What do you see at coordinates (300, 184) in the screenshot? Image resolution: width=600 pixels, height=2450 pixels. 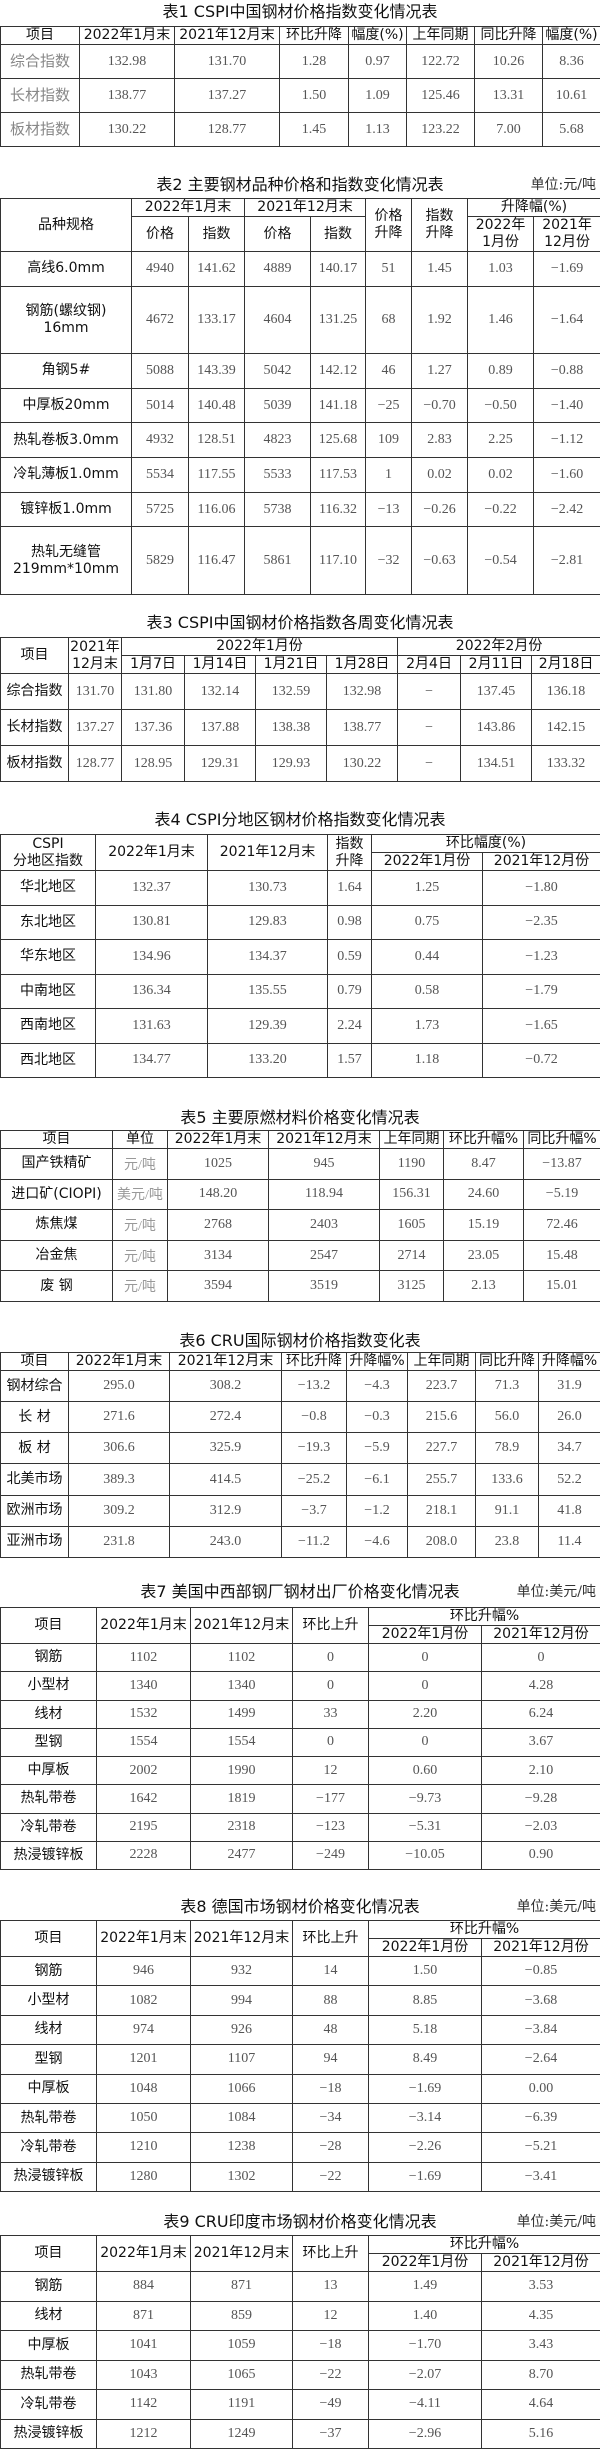 I see `table-title-text: 表2 主要钢材品种价格和指数变化情况表` at bounding box center [300, 184].